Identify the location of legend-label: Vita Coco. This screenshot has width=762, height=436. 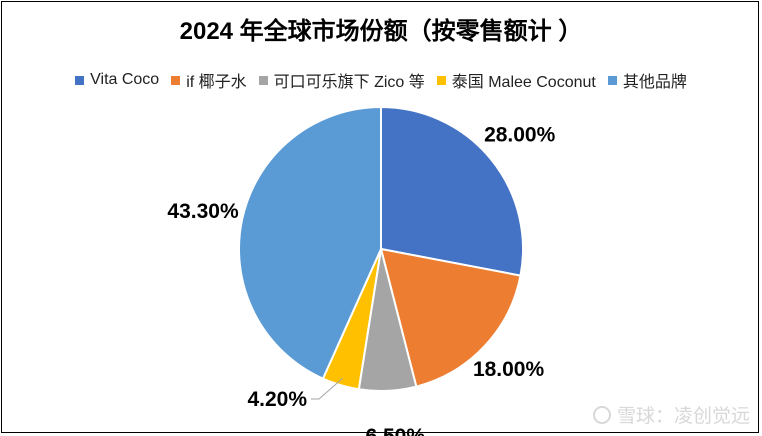
(125, 79).